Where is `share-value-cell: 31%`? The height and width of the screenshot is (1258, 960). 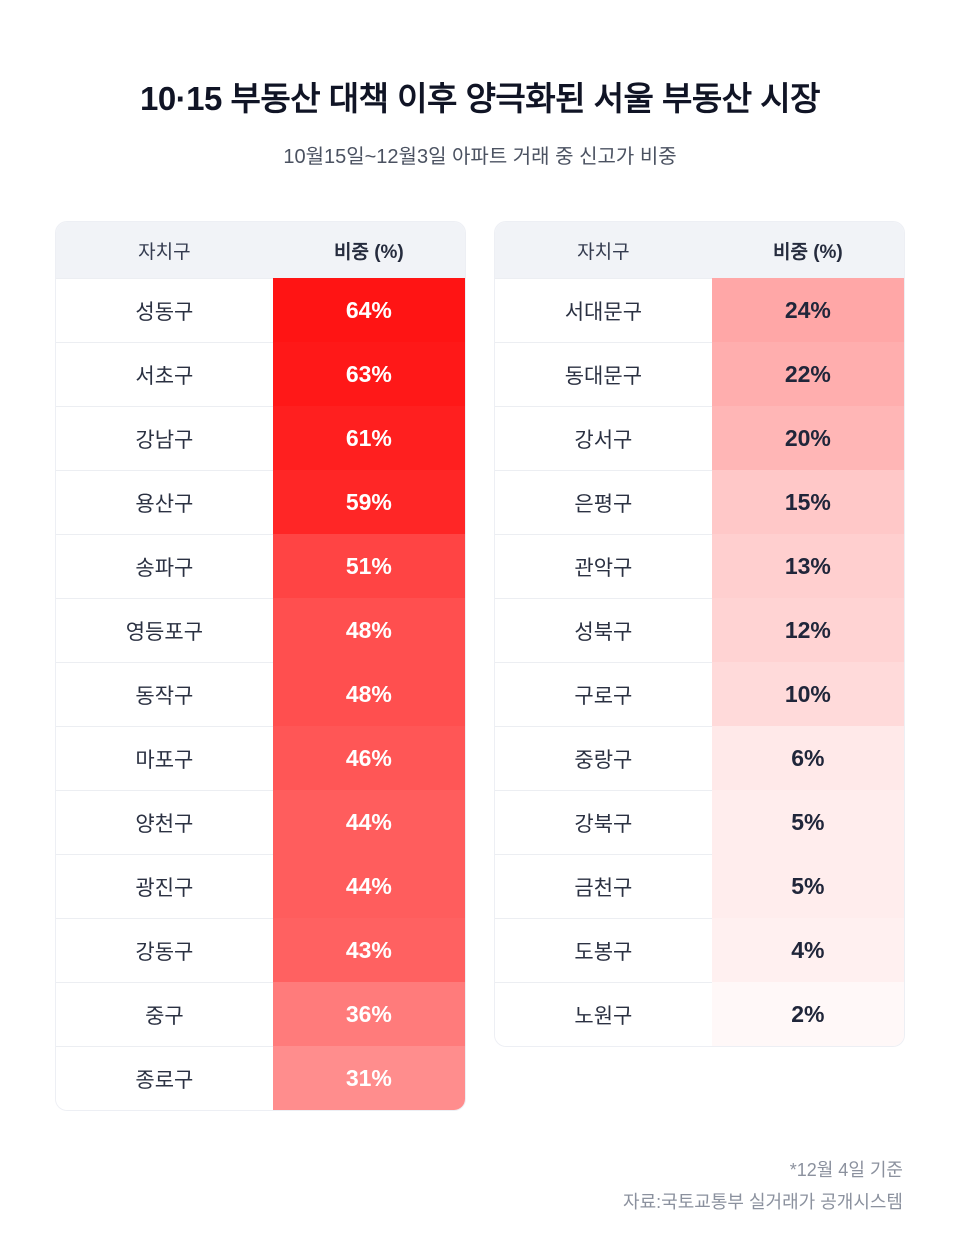
share-value-cell: 31% is located at coordinates (368, 1078).